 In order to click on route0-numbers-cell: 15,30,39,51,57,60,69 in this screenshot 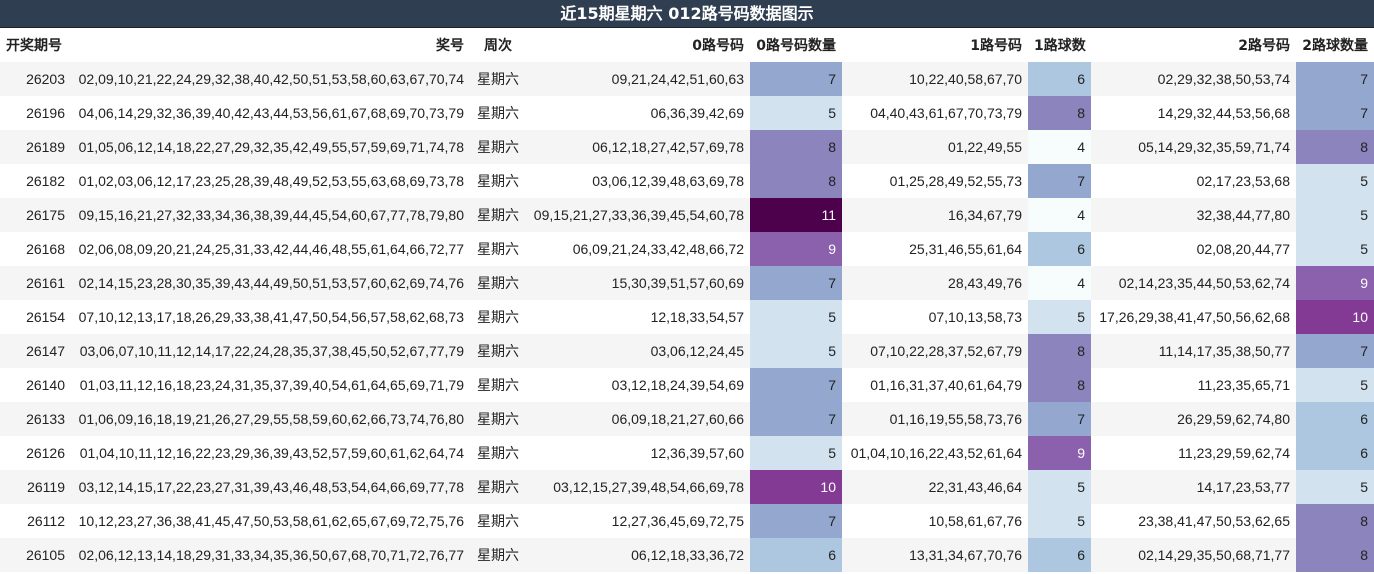, I will do `click(638, 283)`.